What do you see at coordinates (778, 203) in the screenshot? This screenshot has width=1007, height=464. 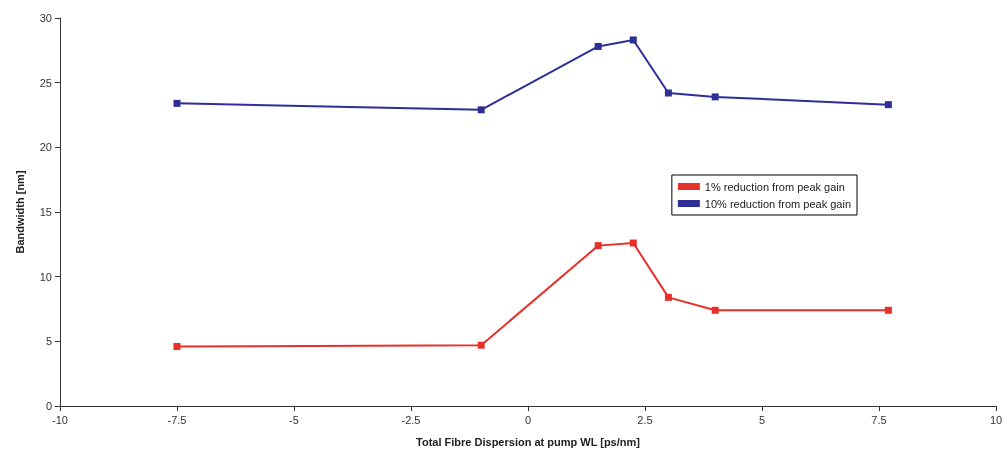 I see `legend-label: 10% reduction from peak gain` at bounding box center [778, 203].